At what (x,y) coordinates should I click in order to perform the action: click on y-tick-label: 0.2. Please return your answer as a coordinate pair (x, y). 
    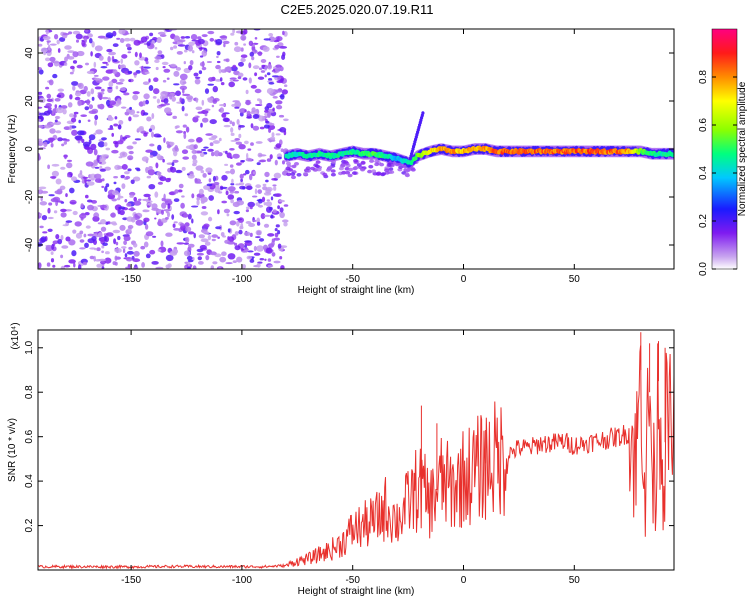
    Looking at the image, I should click on (29, 525).